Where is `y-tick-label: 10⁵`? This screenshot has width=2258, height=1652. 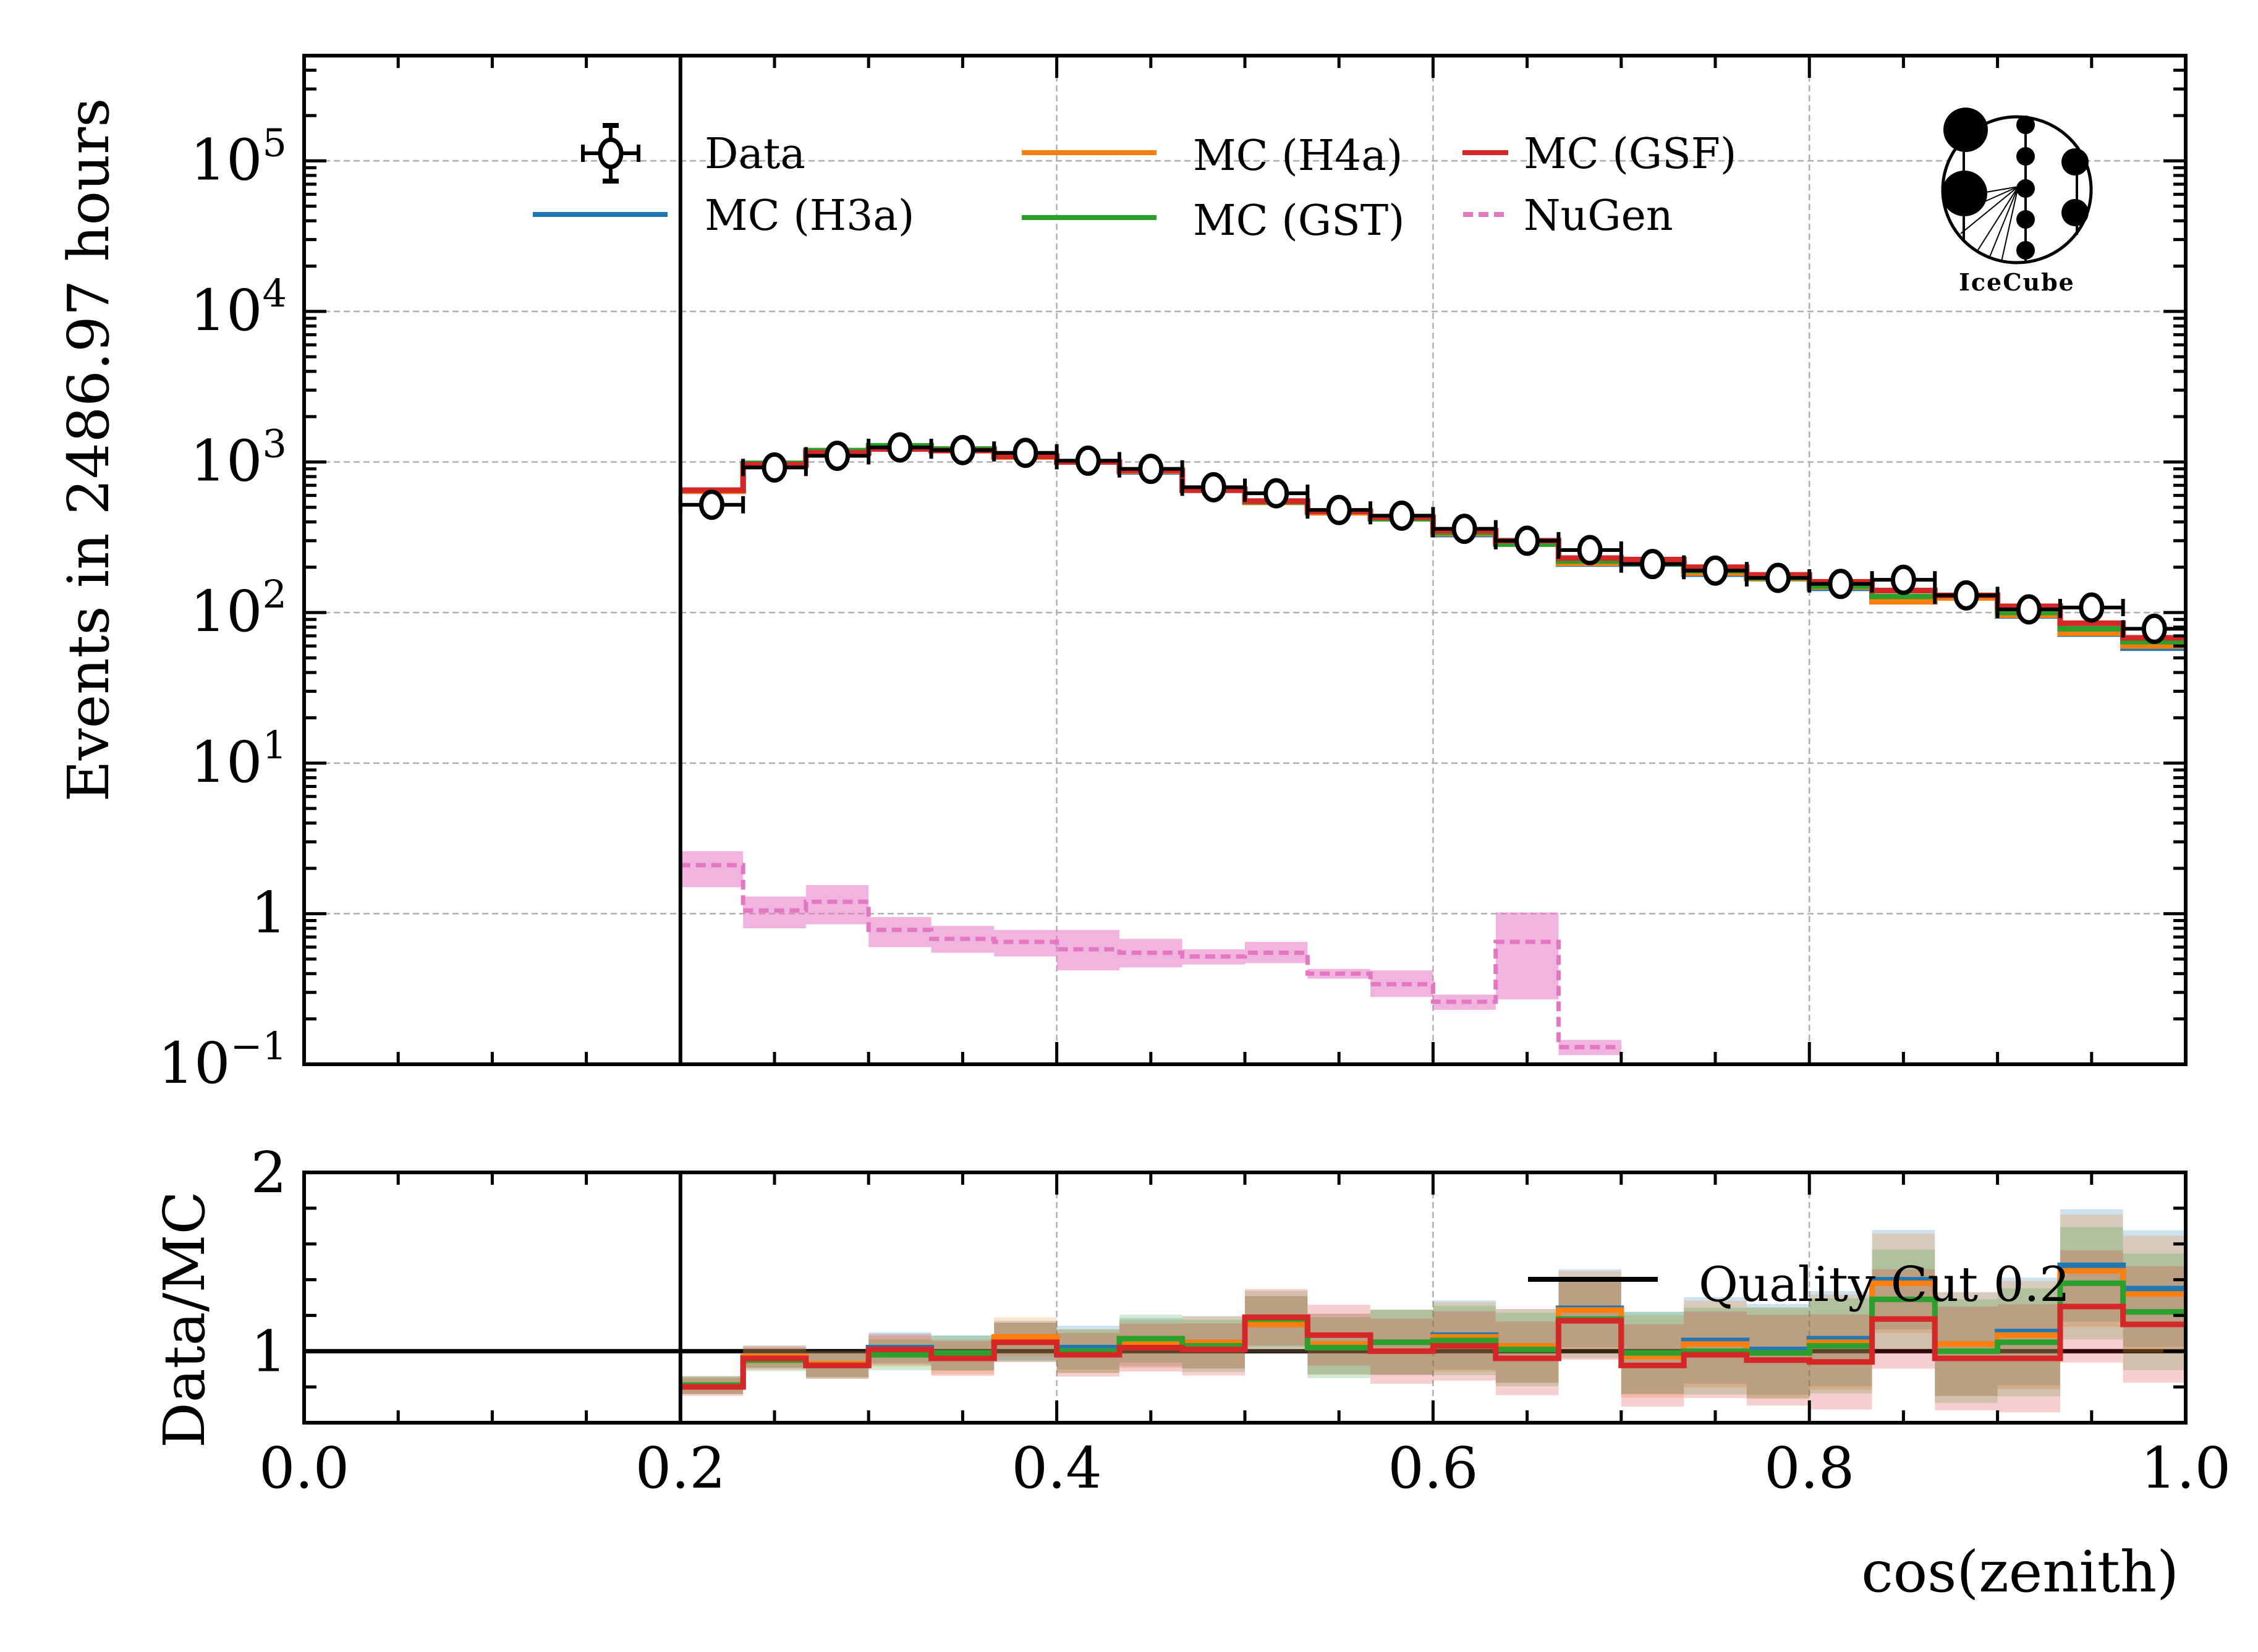 y-tick-label: 10⁵ is located at coordinates (238, 156).